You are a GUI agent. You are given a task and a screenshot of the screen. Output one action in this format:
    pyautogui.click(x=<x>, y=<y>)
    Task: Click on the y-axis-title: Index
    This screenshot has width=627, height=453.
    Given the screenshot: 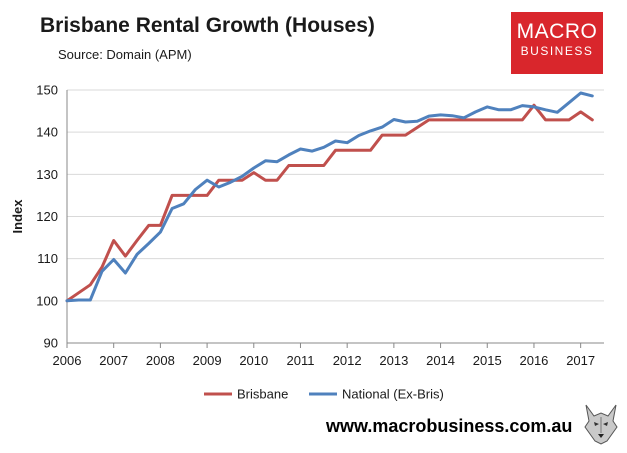 What is the action you would take?
    pyautogui.click(x=17, y=216)
    